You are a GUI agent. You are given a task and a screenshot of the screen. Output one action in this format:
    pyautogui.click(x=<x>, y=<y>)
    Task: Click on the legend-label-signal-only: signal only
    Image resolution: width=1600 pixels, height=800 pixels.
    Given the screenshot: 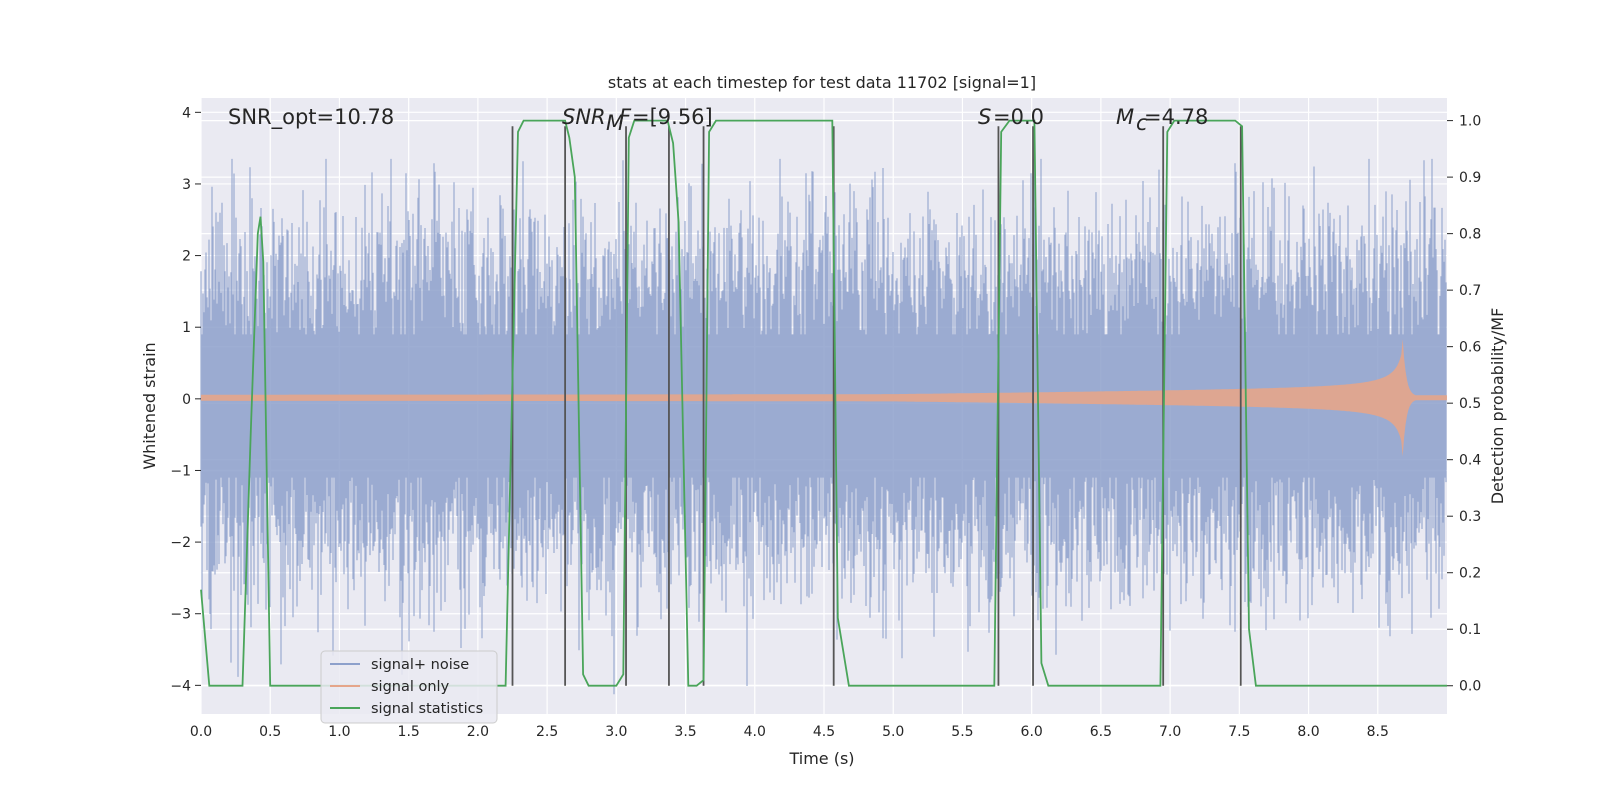 What is the action you would take?
    pyautogui.click(x=410, y=687)
    